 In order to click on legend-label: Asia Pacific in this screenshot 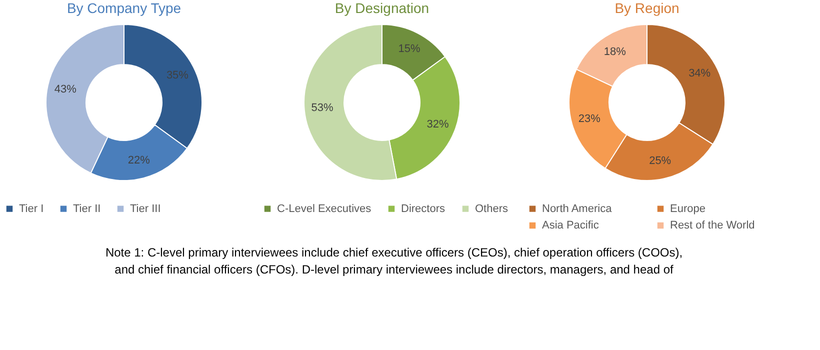, I will do `click(571, 226)`.